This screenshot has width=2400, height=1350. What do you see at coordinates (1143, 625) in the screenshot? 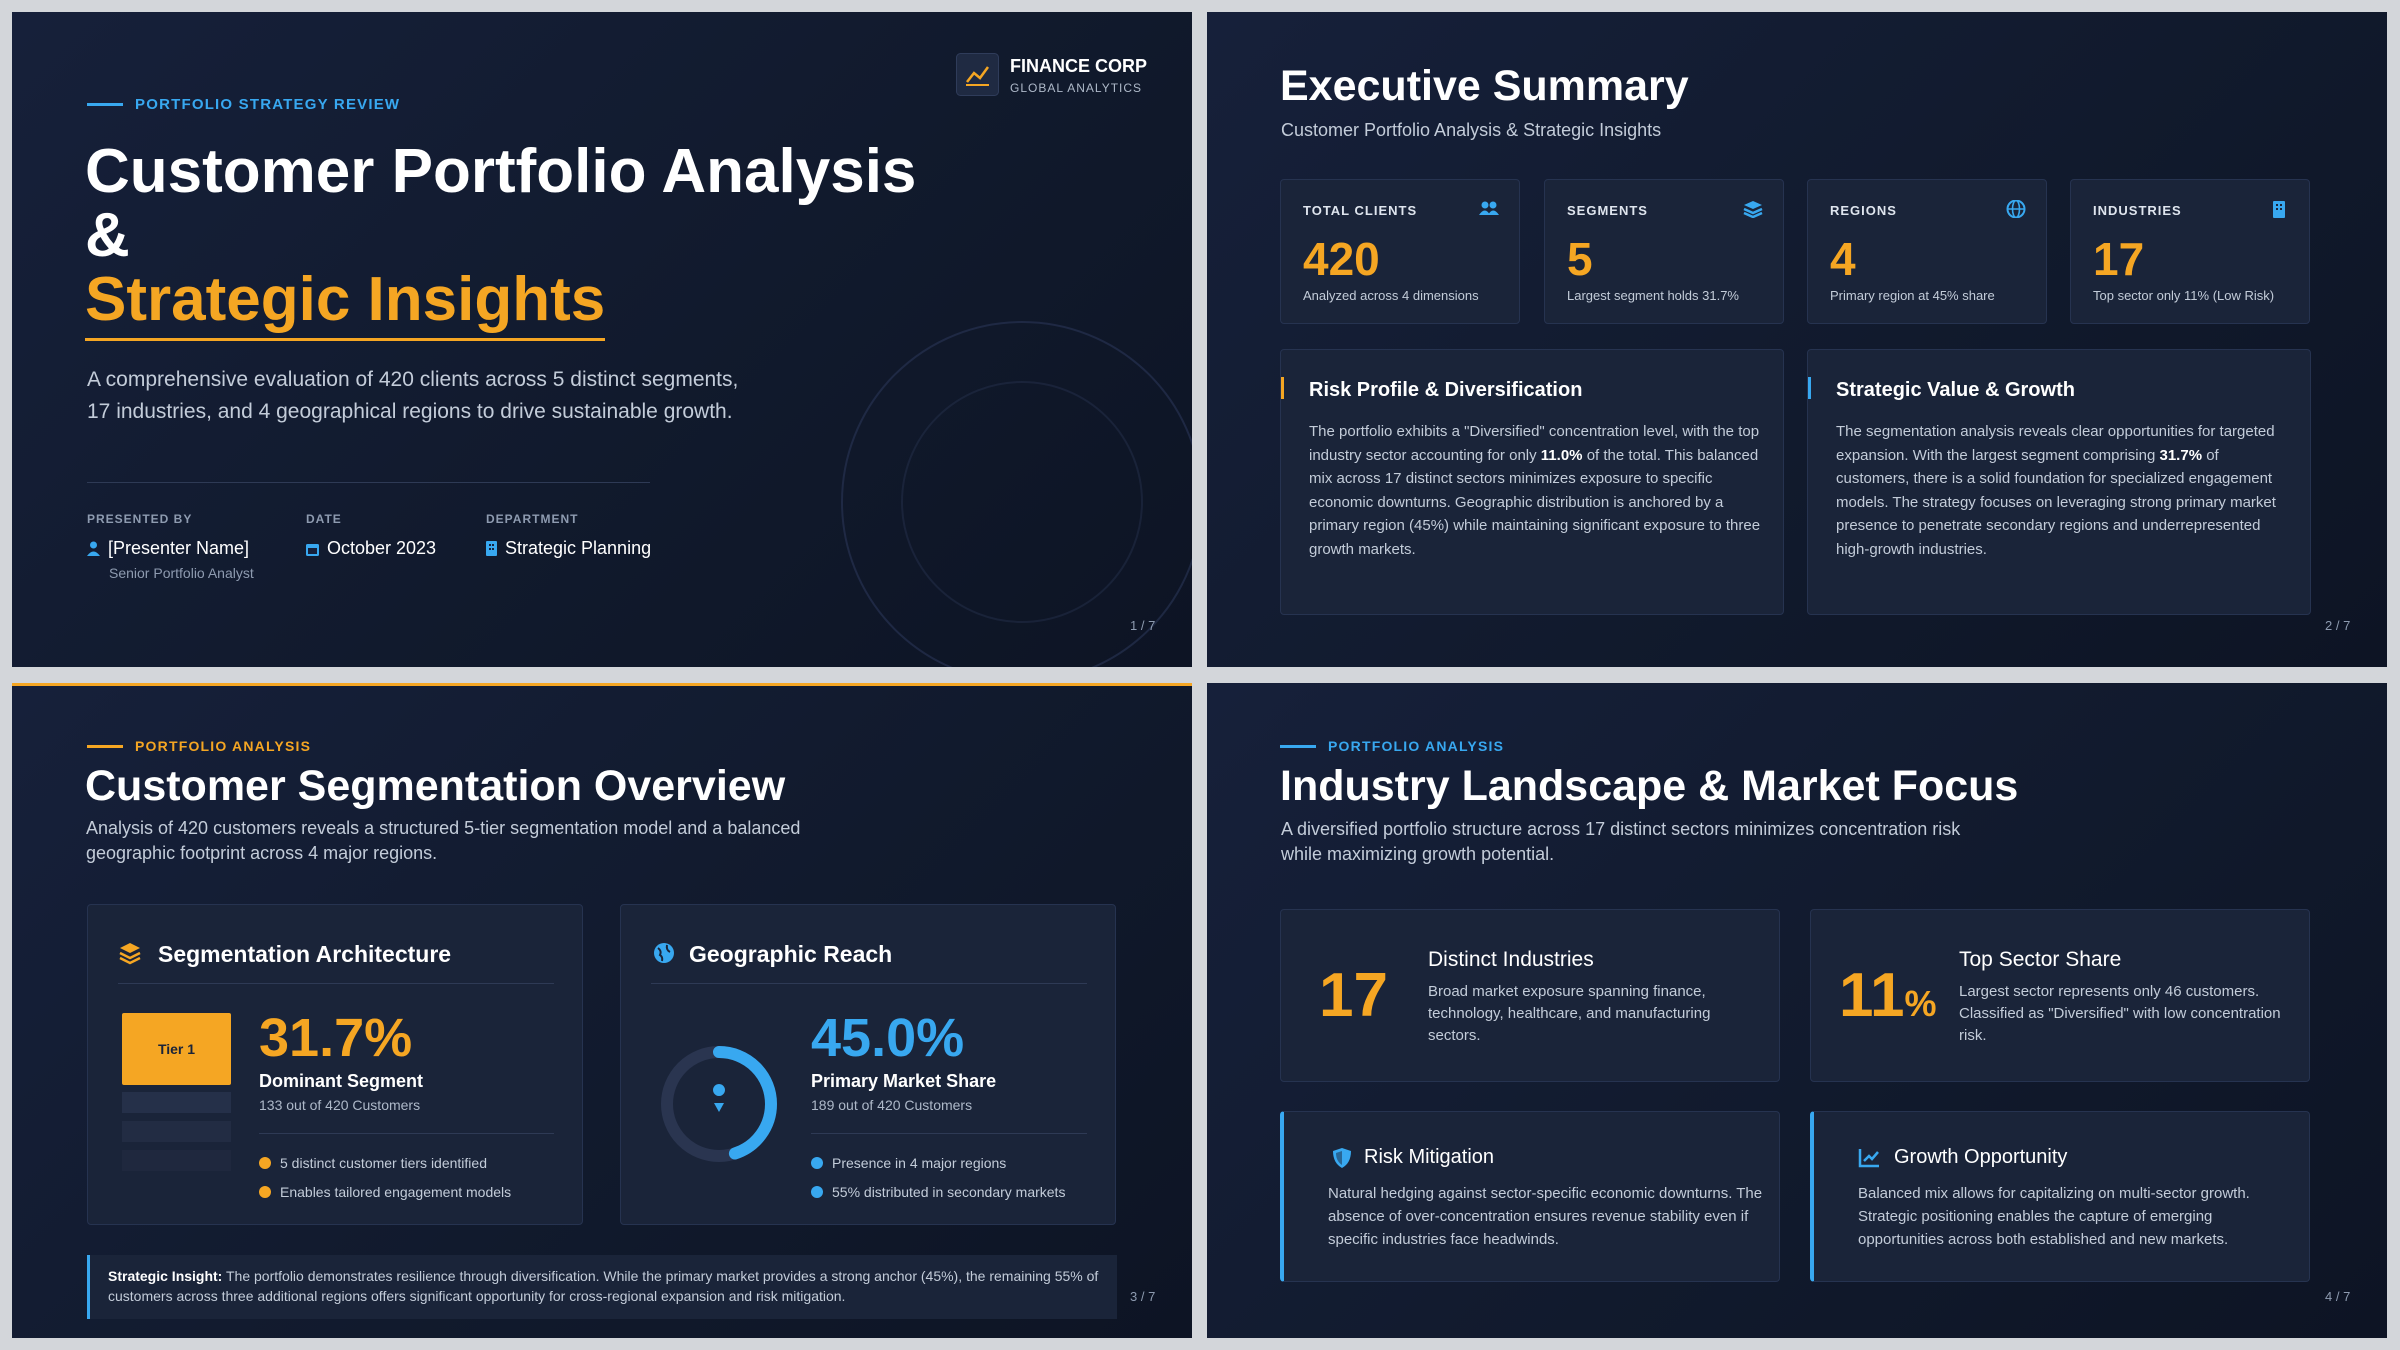
I see `page-number: 1 / 7` at bounding box center [1143, 625].